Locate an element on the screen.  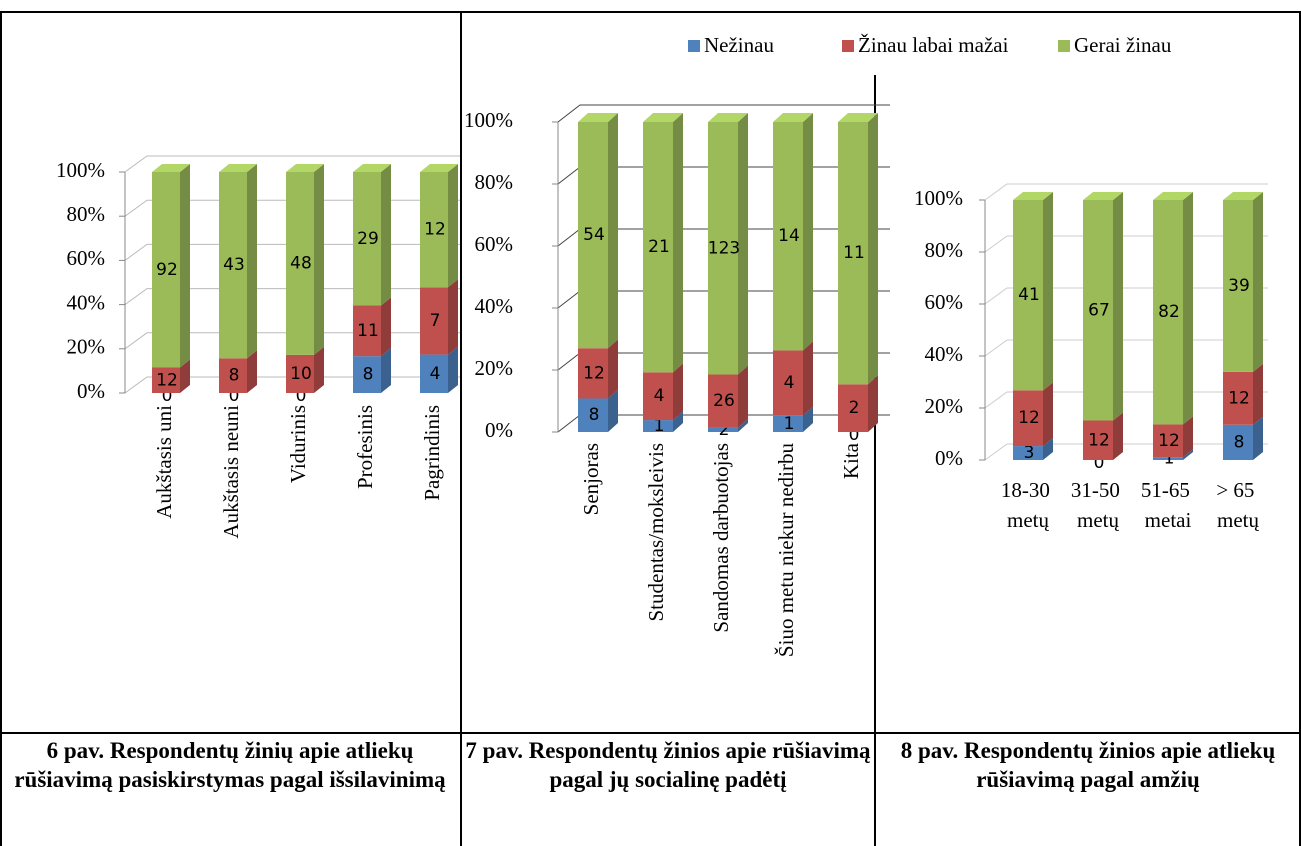
x-tick-label: Kita is located at coordinates (851, 460).